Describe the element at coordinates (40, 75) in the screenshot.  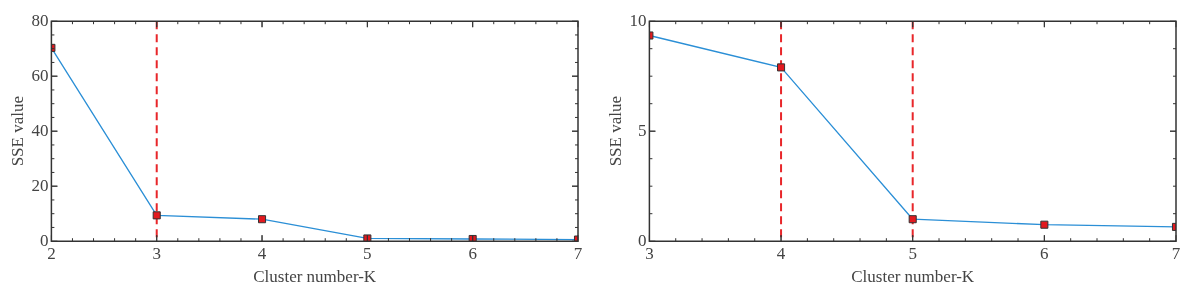
I see `y-tick-label: 60` at that location.